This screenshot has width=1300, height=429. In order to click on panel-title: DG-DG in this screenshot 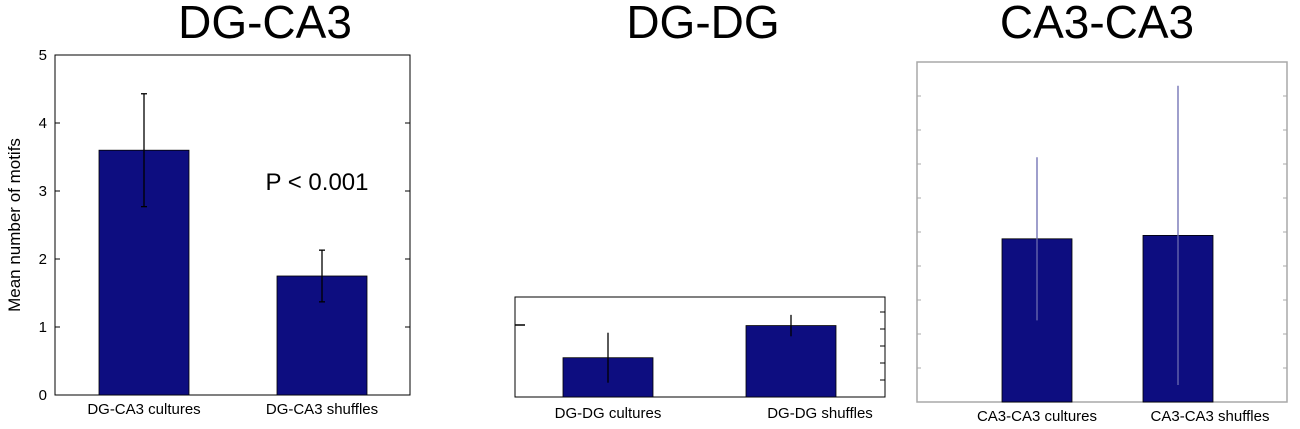, I will do `click(702, 24)`.